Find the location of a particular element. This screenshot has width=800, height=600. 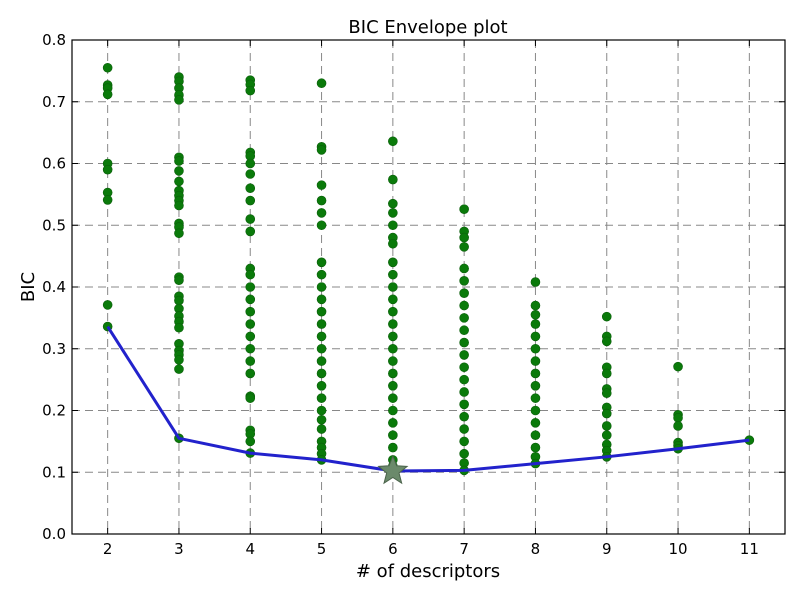

best-model-star-marker is located at coordinates (393, 469).